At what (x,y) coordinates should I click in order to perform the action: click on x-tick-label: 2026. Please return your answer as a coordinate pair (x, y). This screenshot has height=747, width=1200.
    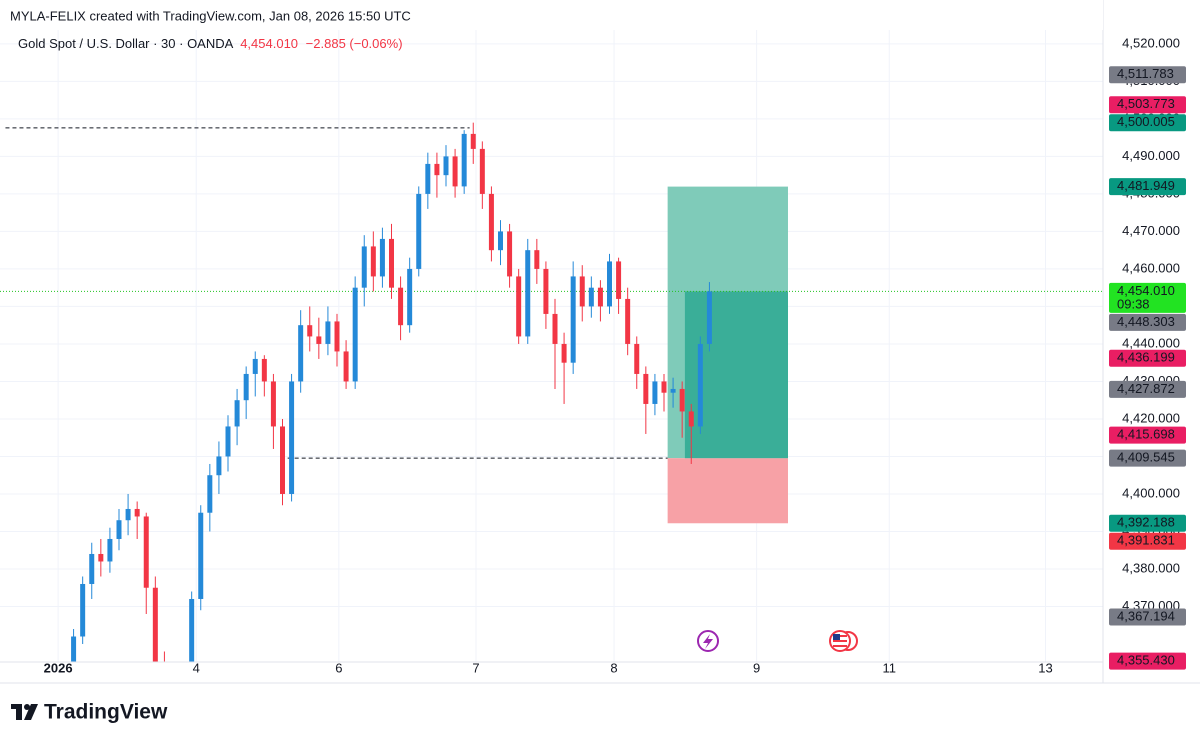
    Looking at the image, I should click on (58, 667).